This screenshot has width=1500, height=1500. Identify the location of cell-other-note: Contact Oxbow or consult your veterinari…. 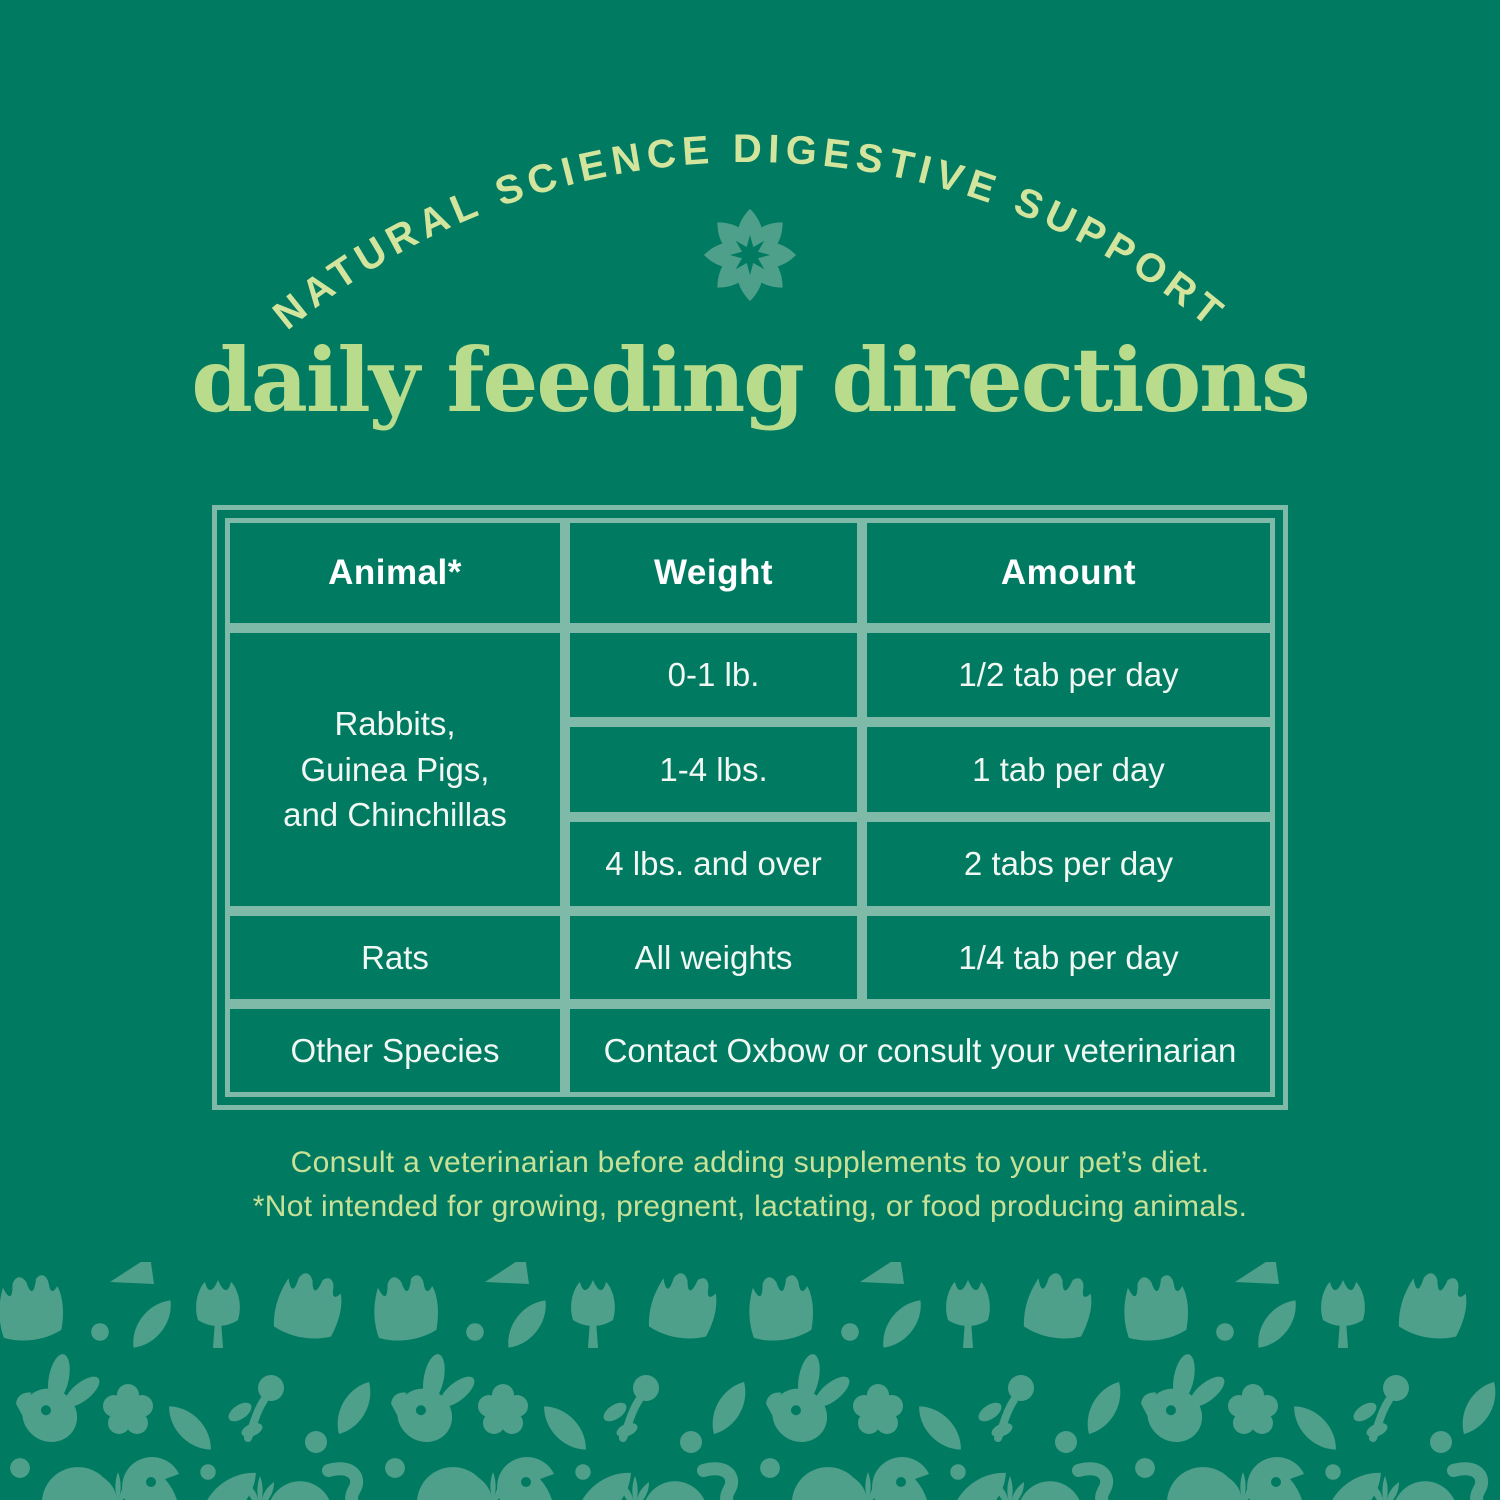
(920, 1050).